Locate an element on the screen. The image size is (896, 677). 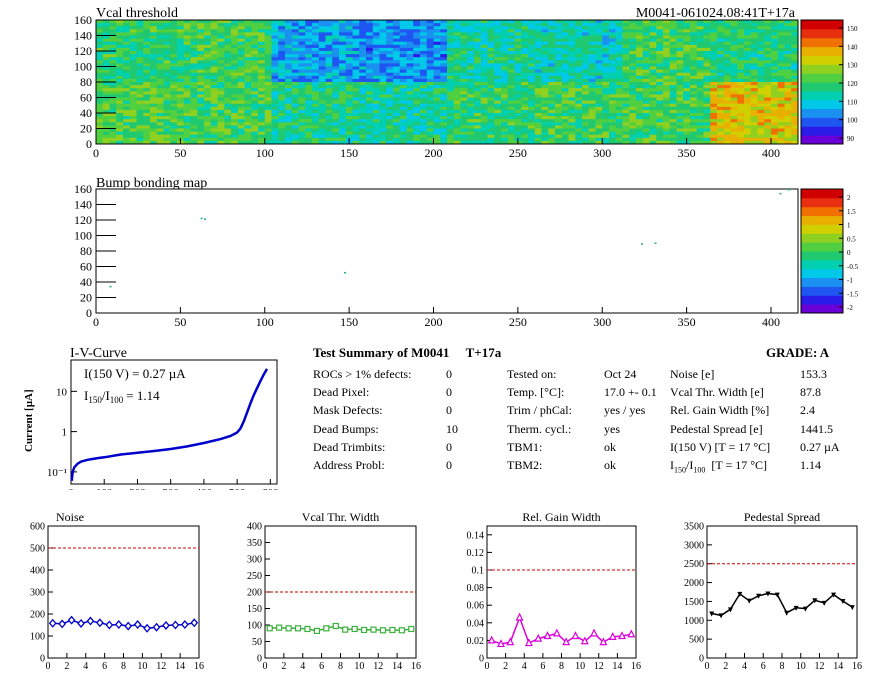
vcal-colorbar-band is located at coordinates (822, 113).